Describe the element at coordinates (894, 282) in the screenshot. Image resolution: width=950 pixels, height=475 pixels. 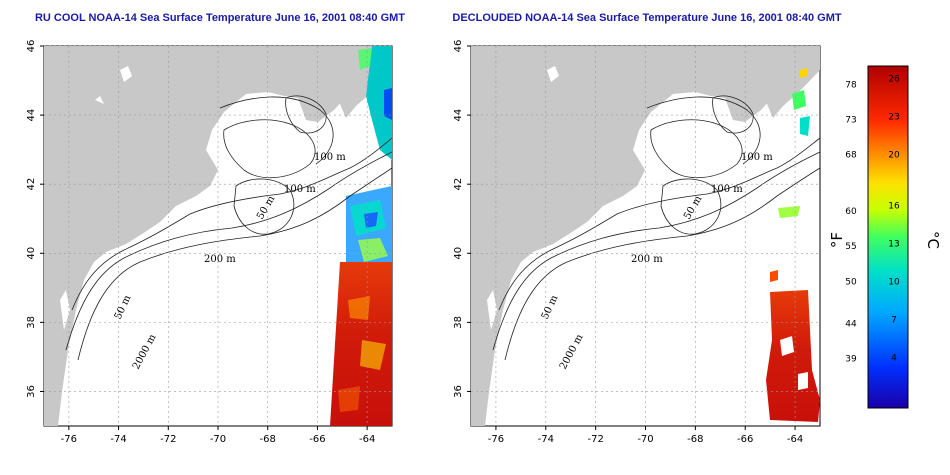
I see `celsius-tick-label: 10` at that location.